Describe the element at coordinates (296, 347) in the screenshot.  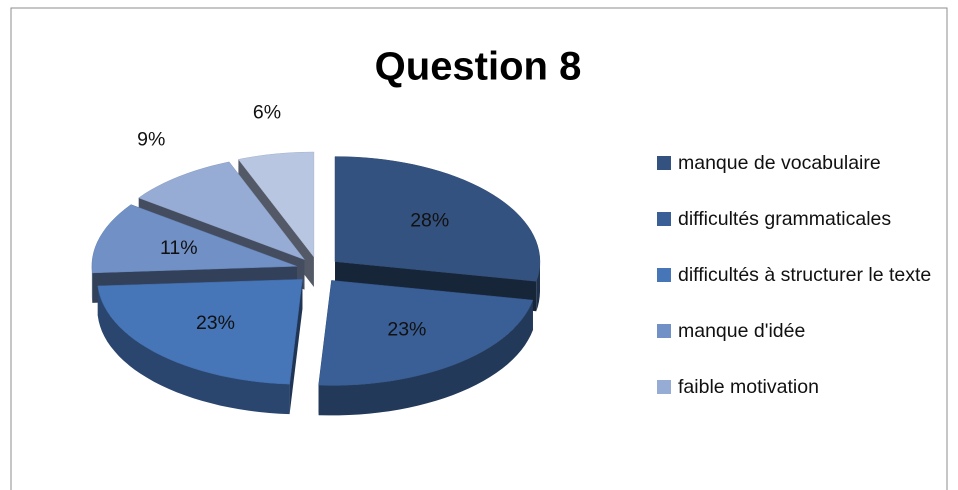
I see `slice-wall` at that location.